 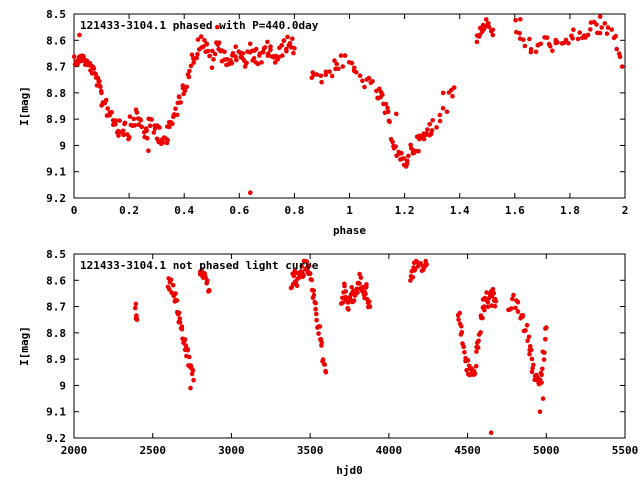 I want to click on x-tick-label: 1.4, so click(x=460, y=210).